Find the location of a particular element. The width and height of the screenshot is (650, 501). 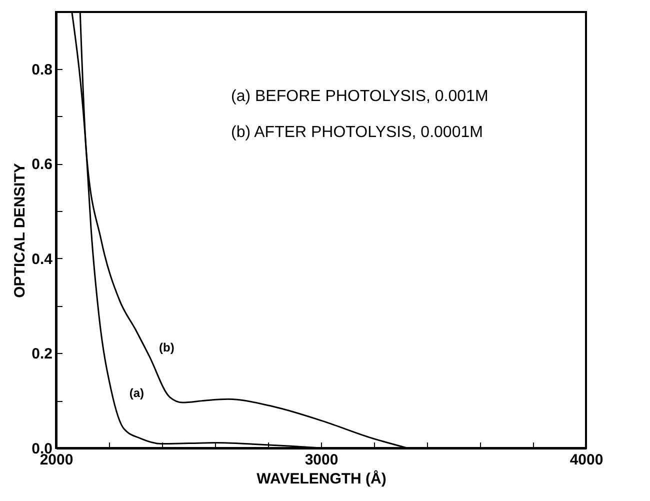

series-label: (a) is located at coordinates (136, 393).